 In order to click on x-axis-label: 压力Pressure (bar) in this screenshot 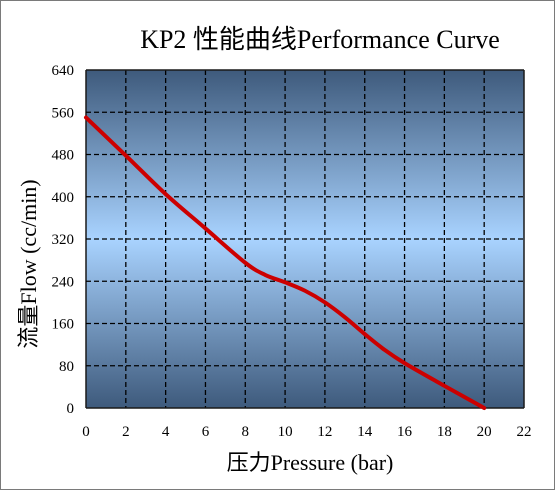, I will do `click(310, 462)`.